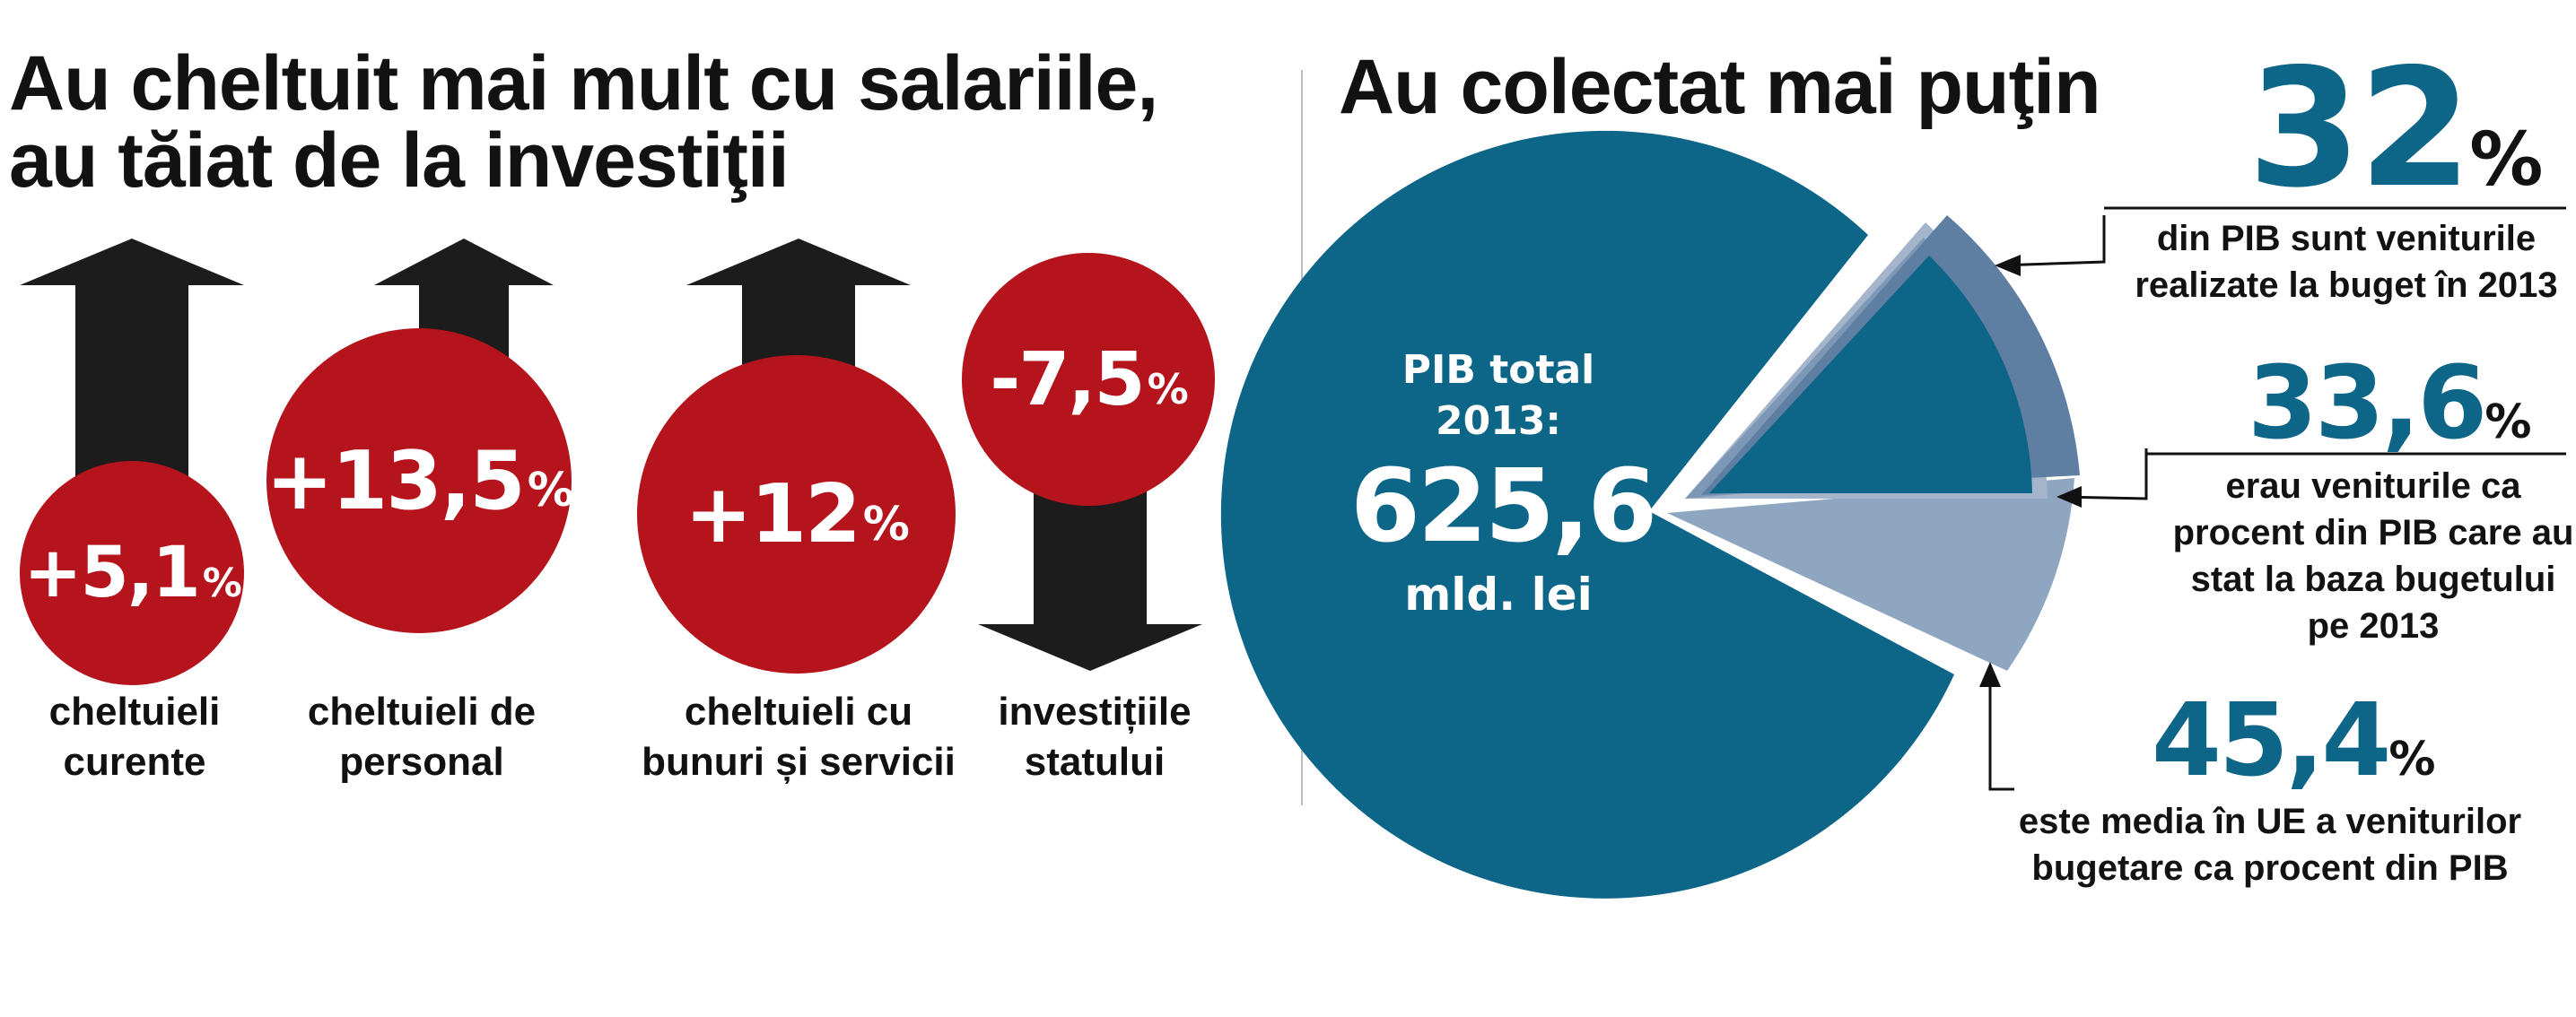 The width and height of the screenshot is (2576, 1017). Describe the element at coordinates (132, 358) in the screenshot. I see `arrow-up-icon` at that location.